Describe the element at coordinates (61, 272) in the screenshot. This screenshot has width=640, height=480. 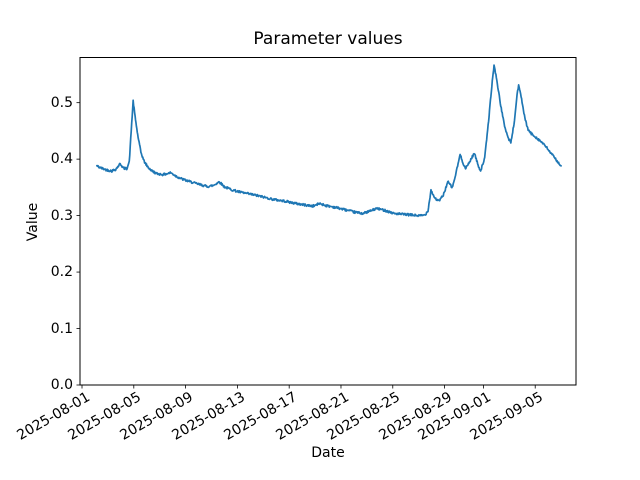
I see `y-tick-label: 0.2` at that location.